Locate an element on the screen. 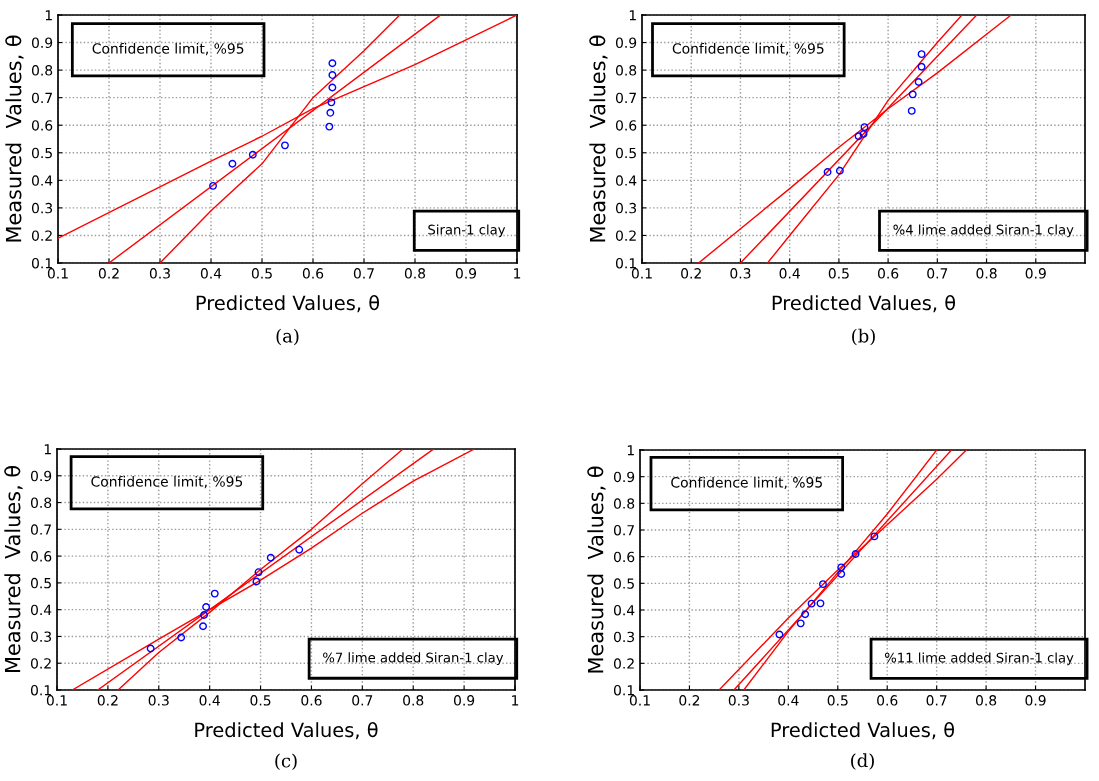 This screenshot has height=781, width=1099. annotation: %4 lime added Siran-1 clay is located at coordinates (983, 231).